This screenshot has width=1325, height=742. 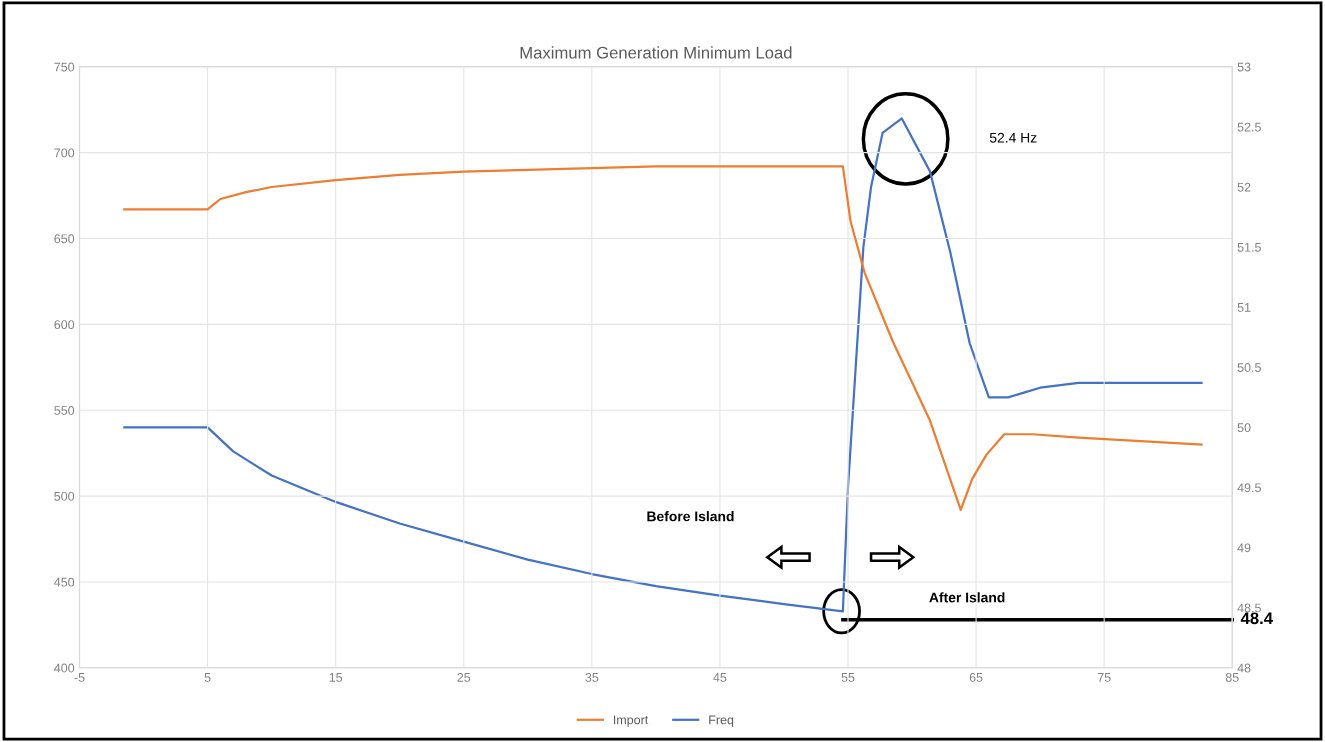 What do you see at coordinates (1244, 668) in the screenshot?
I see `y2-tick-label: 48` at bounding box center [1244, 668].